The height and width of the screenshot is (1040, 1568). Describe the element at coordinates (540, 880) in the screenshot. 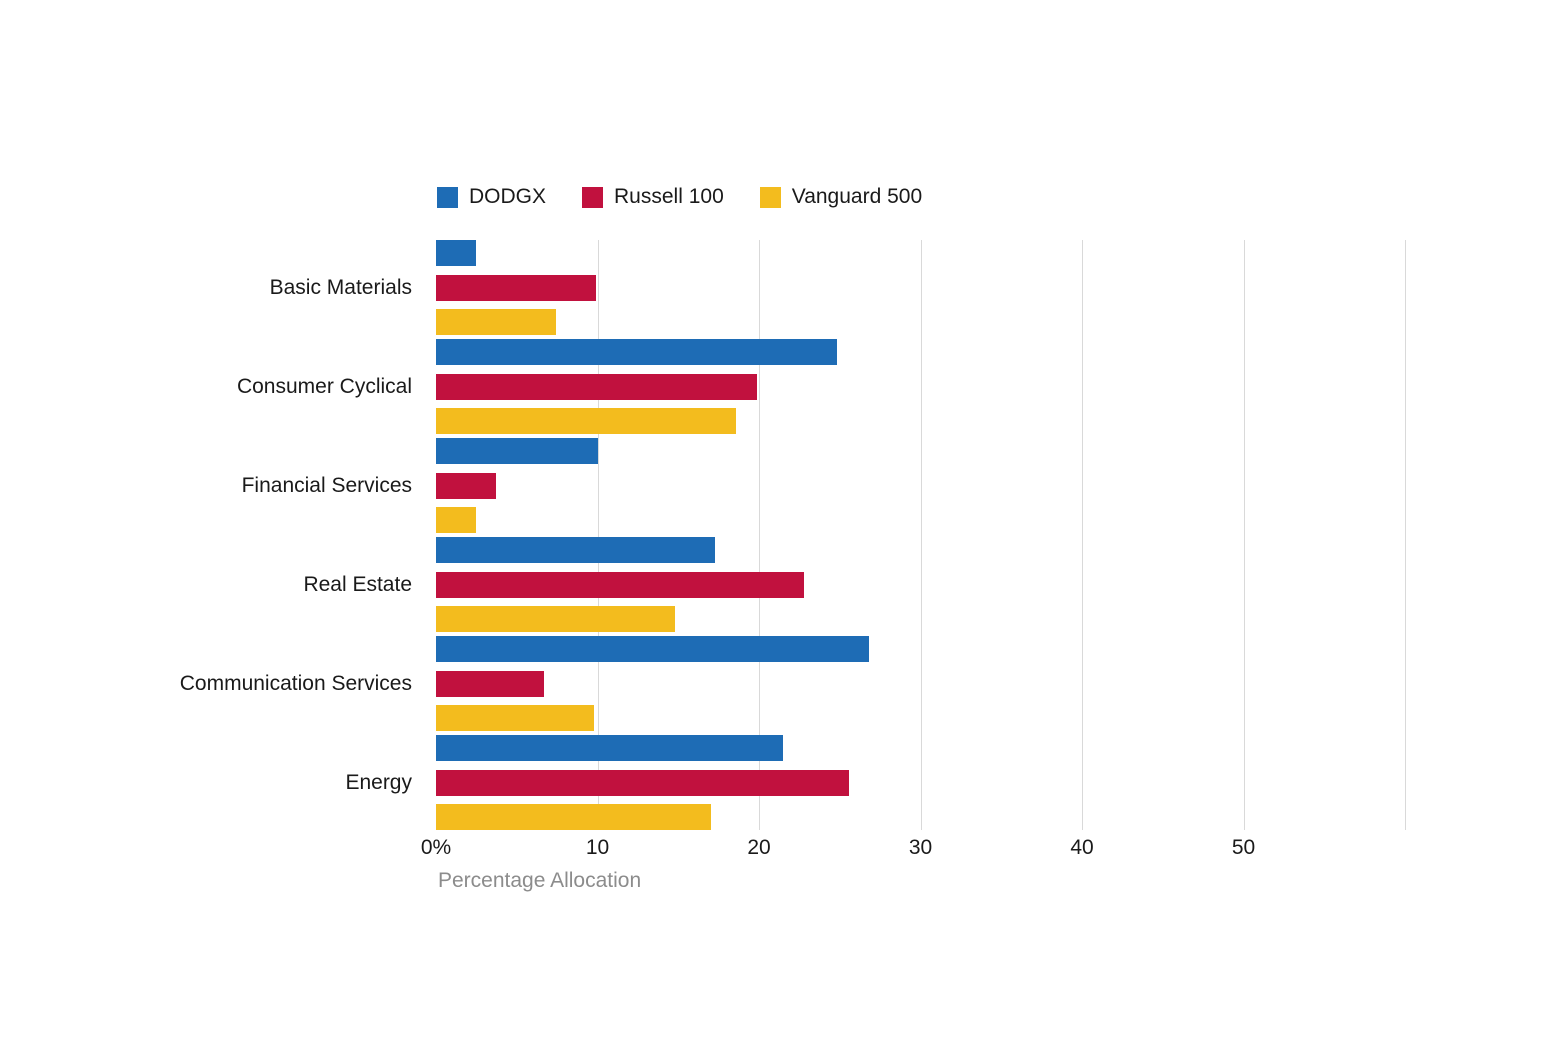

I see `x-axis-title: Percentage Allocation` at that location.